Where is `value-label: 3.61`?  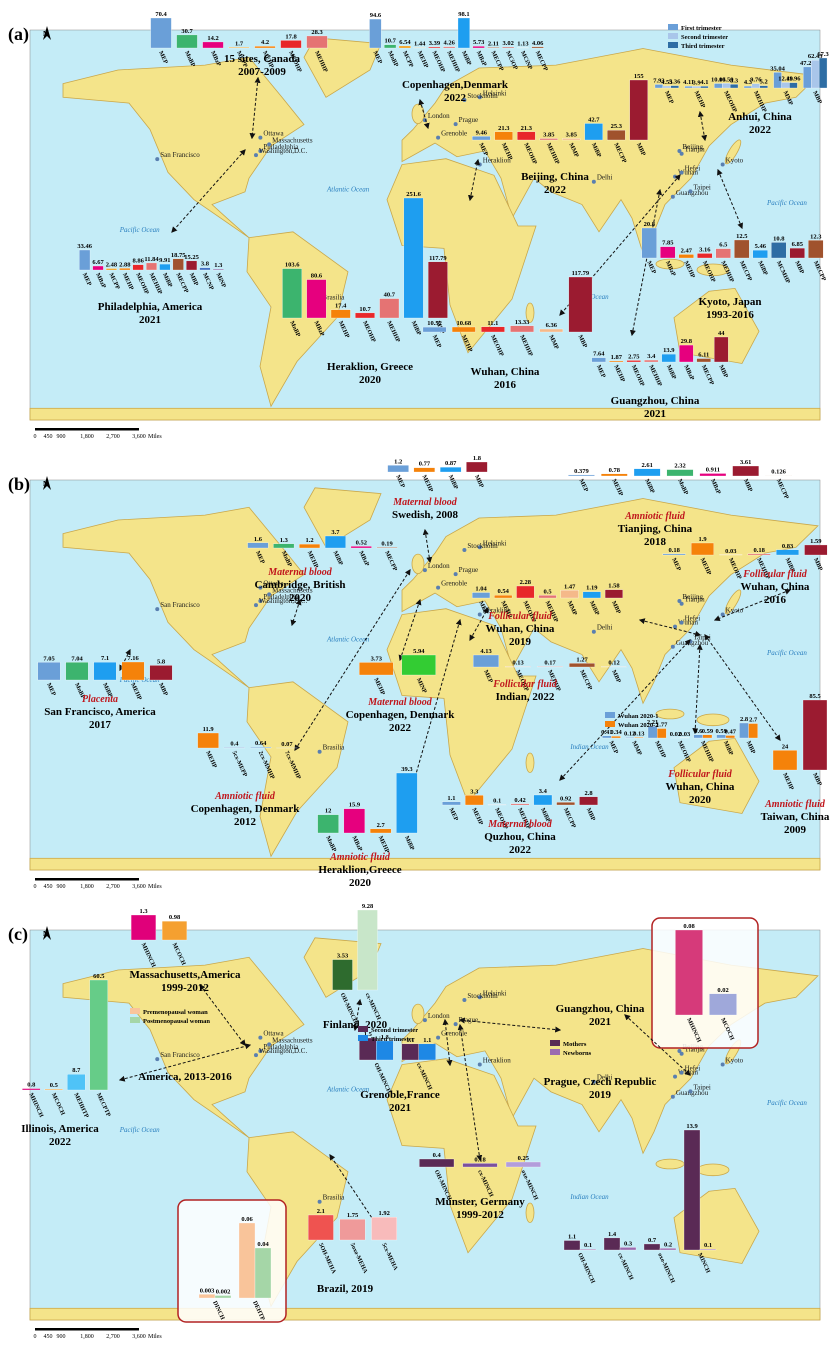
value-label: 3.61 is located at coordinates (745, 462).